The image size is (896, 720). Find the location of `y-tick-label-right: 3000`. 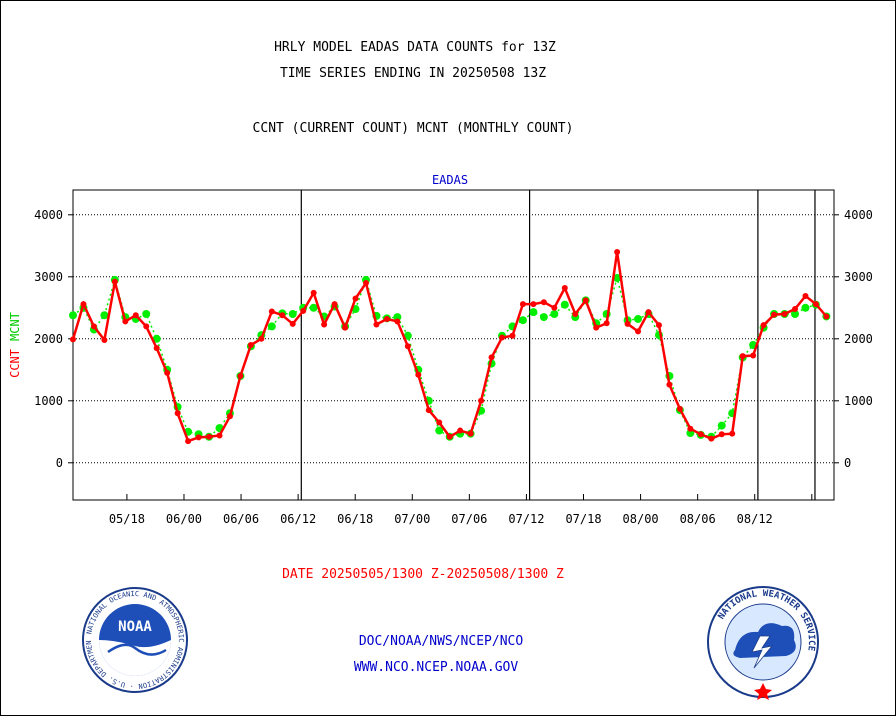

y-tick-label-right: 3000 is located at coordinates (858, 277).